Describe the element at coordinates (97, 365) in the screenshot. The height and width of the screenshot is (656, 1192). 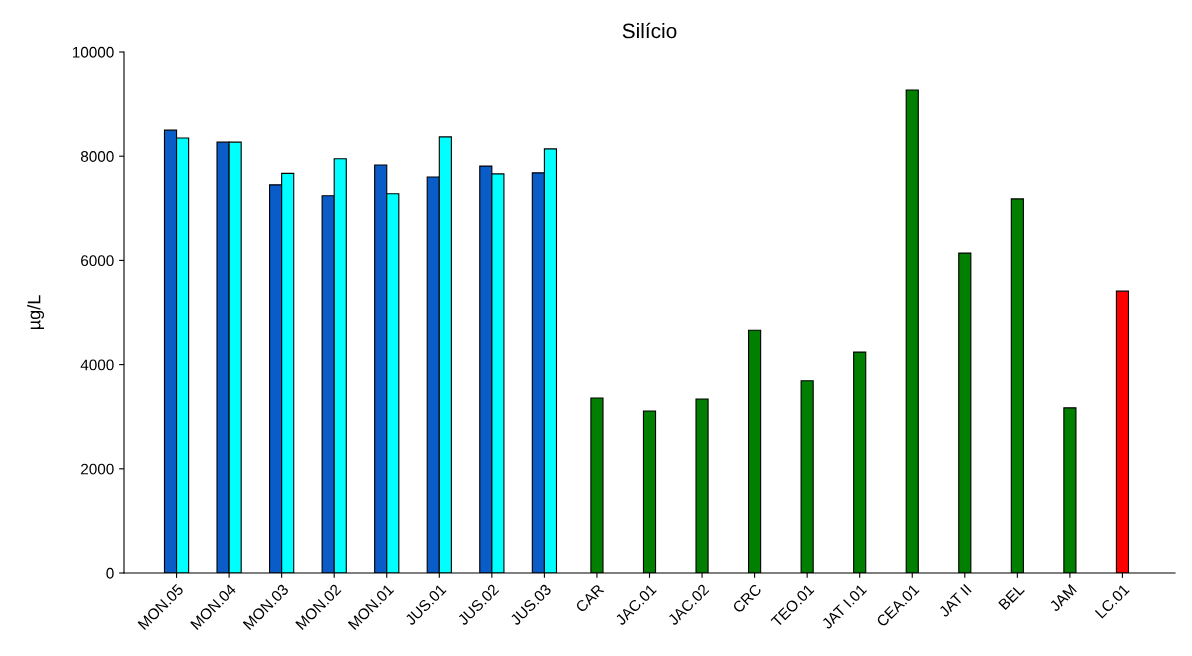
I see `y-tick-label: 4000` at that location.